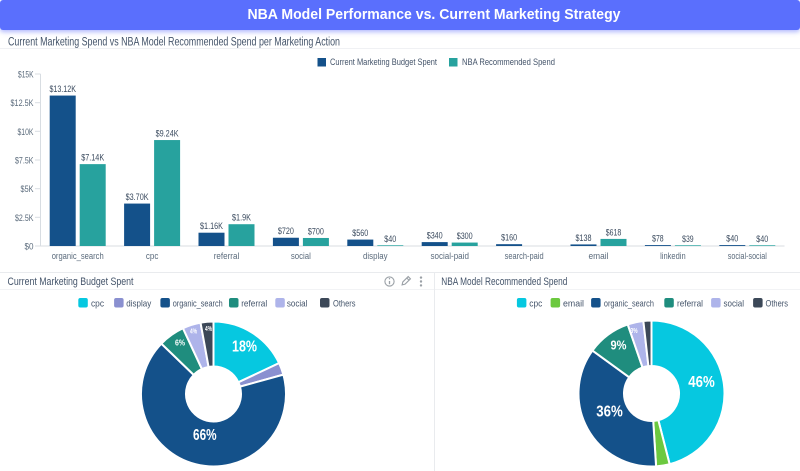 This screenshot has height=471, width=800. I want to click on svg-text: 9%, so click(619, 346).